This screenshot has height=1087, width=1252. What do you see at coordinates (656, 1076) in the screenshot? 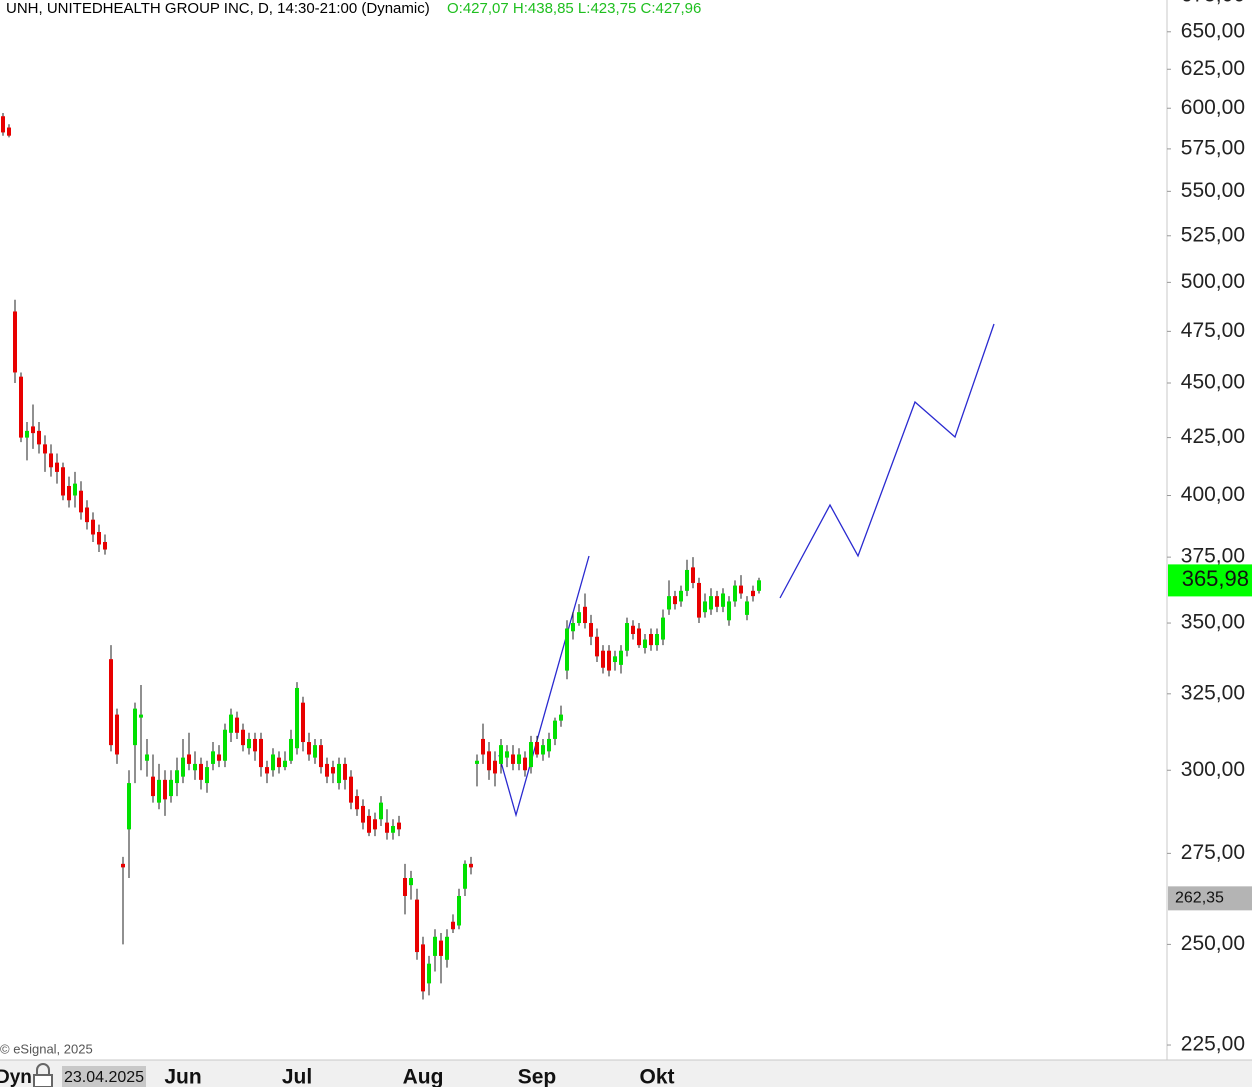
I see `x-tick-label: Okt` at bounding box center [656, 1076].